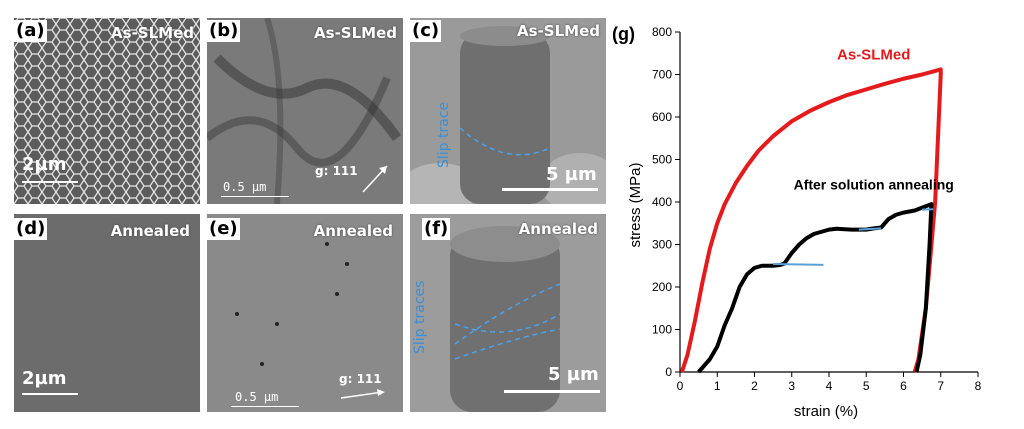 Image resolution: width=1024 pixels, height=429 pixels. Describe the element at coordinates (558, 229) in the screenshot. I see `panel-tag-f: Annealed` at that location.